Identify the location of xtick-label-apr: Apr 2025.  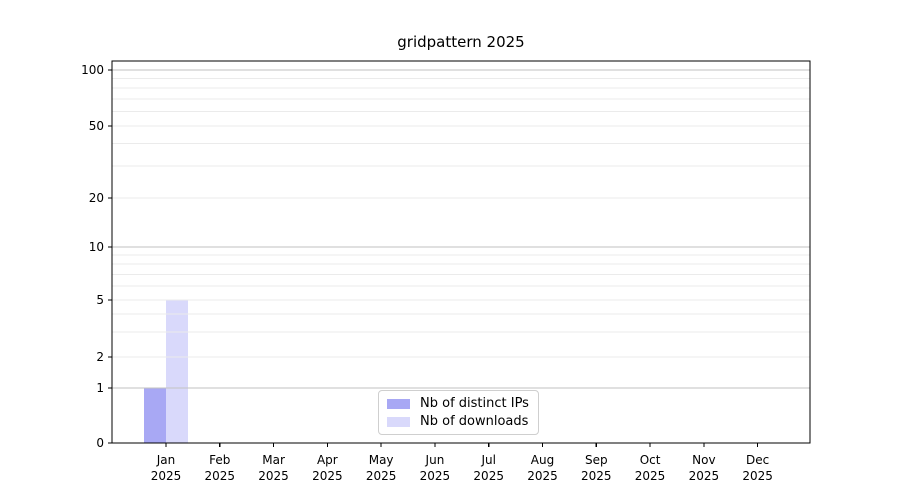
(327, 468).